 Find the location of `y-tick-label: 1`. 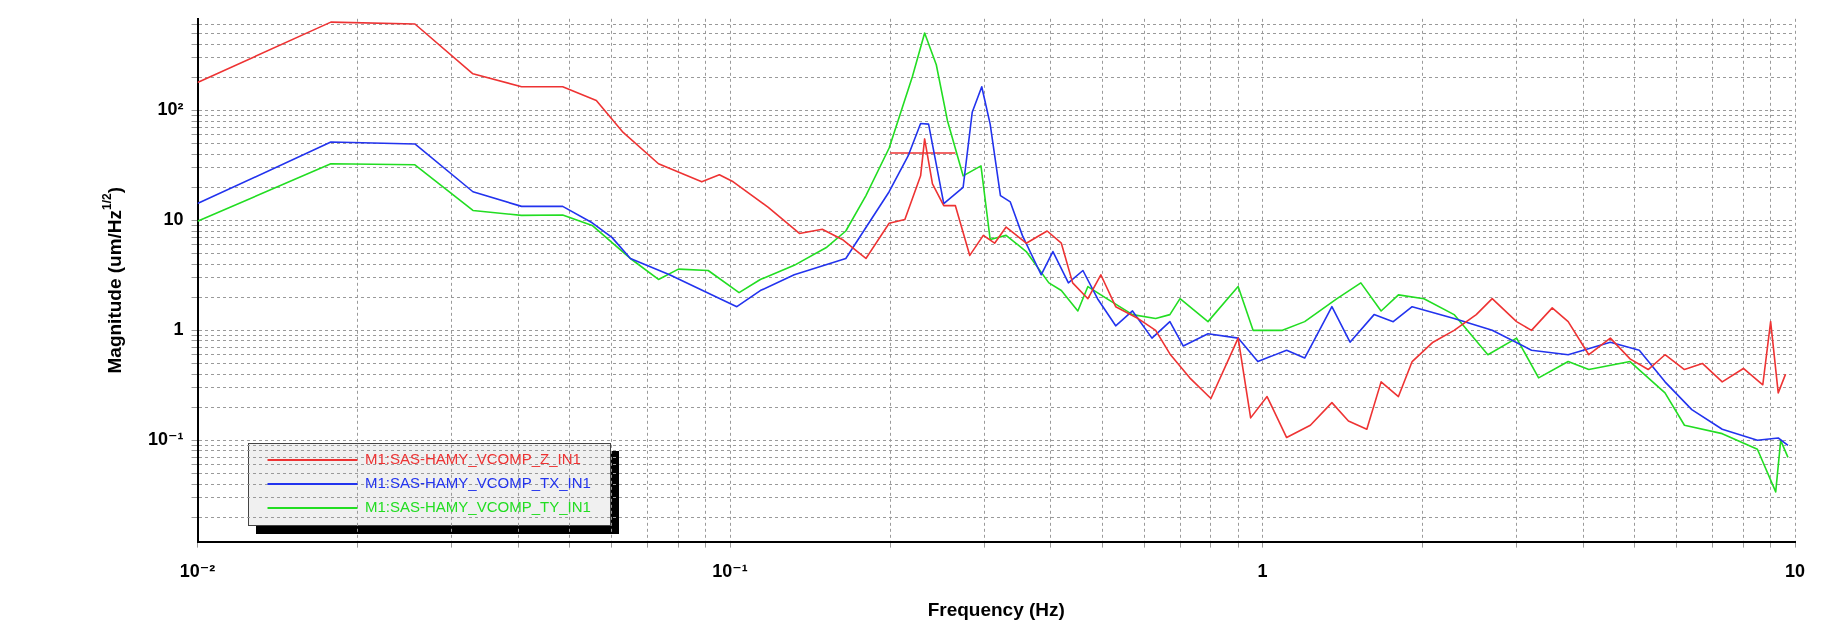

y-tick-label: 1 is located at coordinates (178, 329).